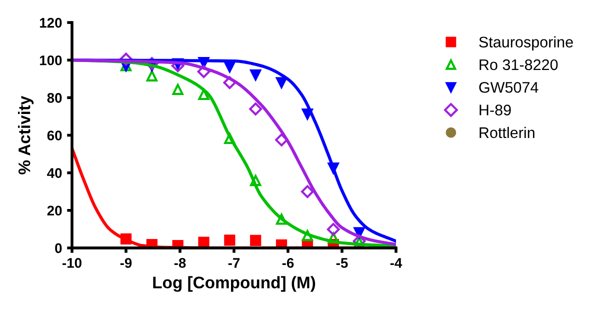  Describe the element at coordinates (126, 263) in the screenshot. I see `x-tick-label: -9` at that location.